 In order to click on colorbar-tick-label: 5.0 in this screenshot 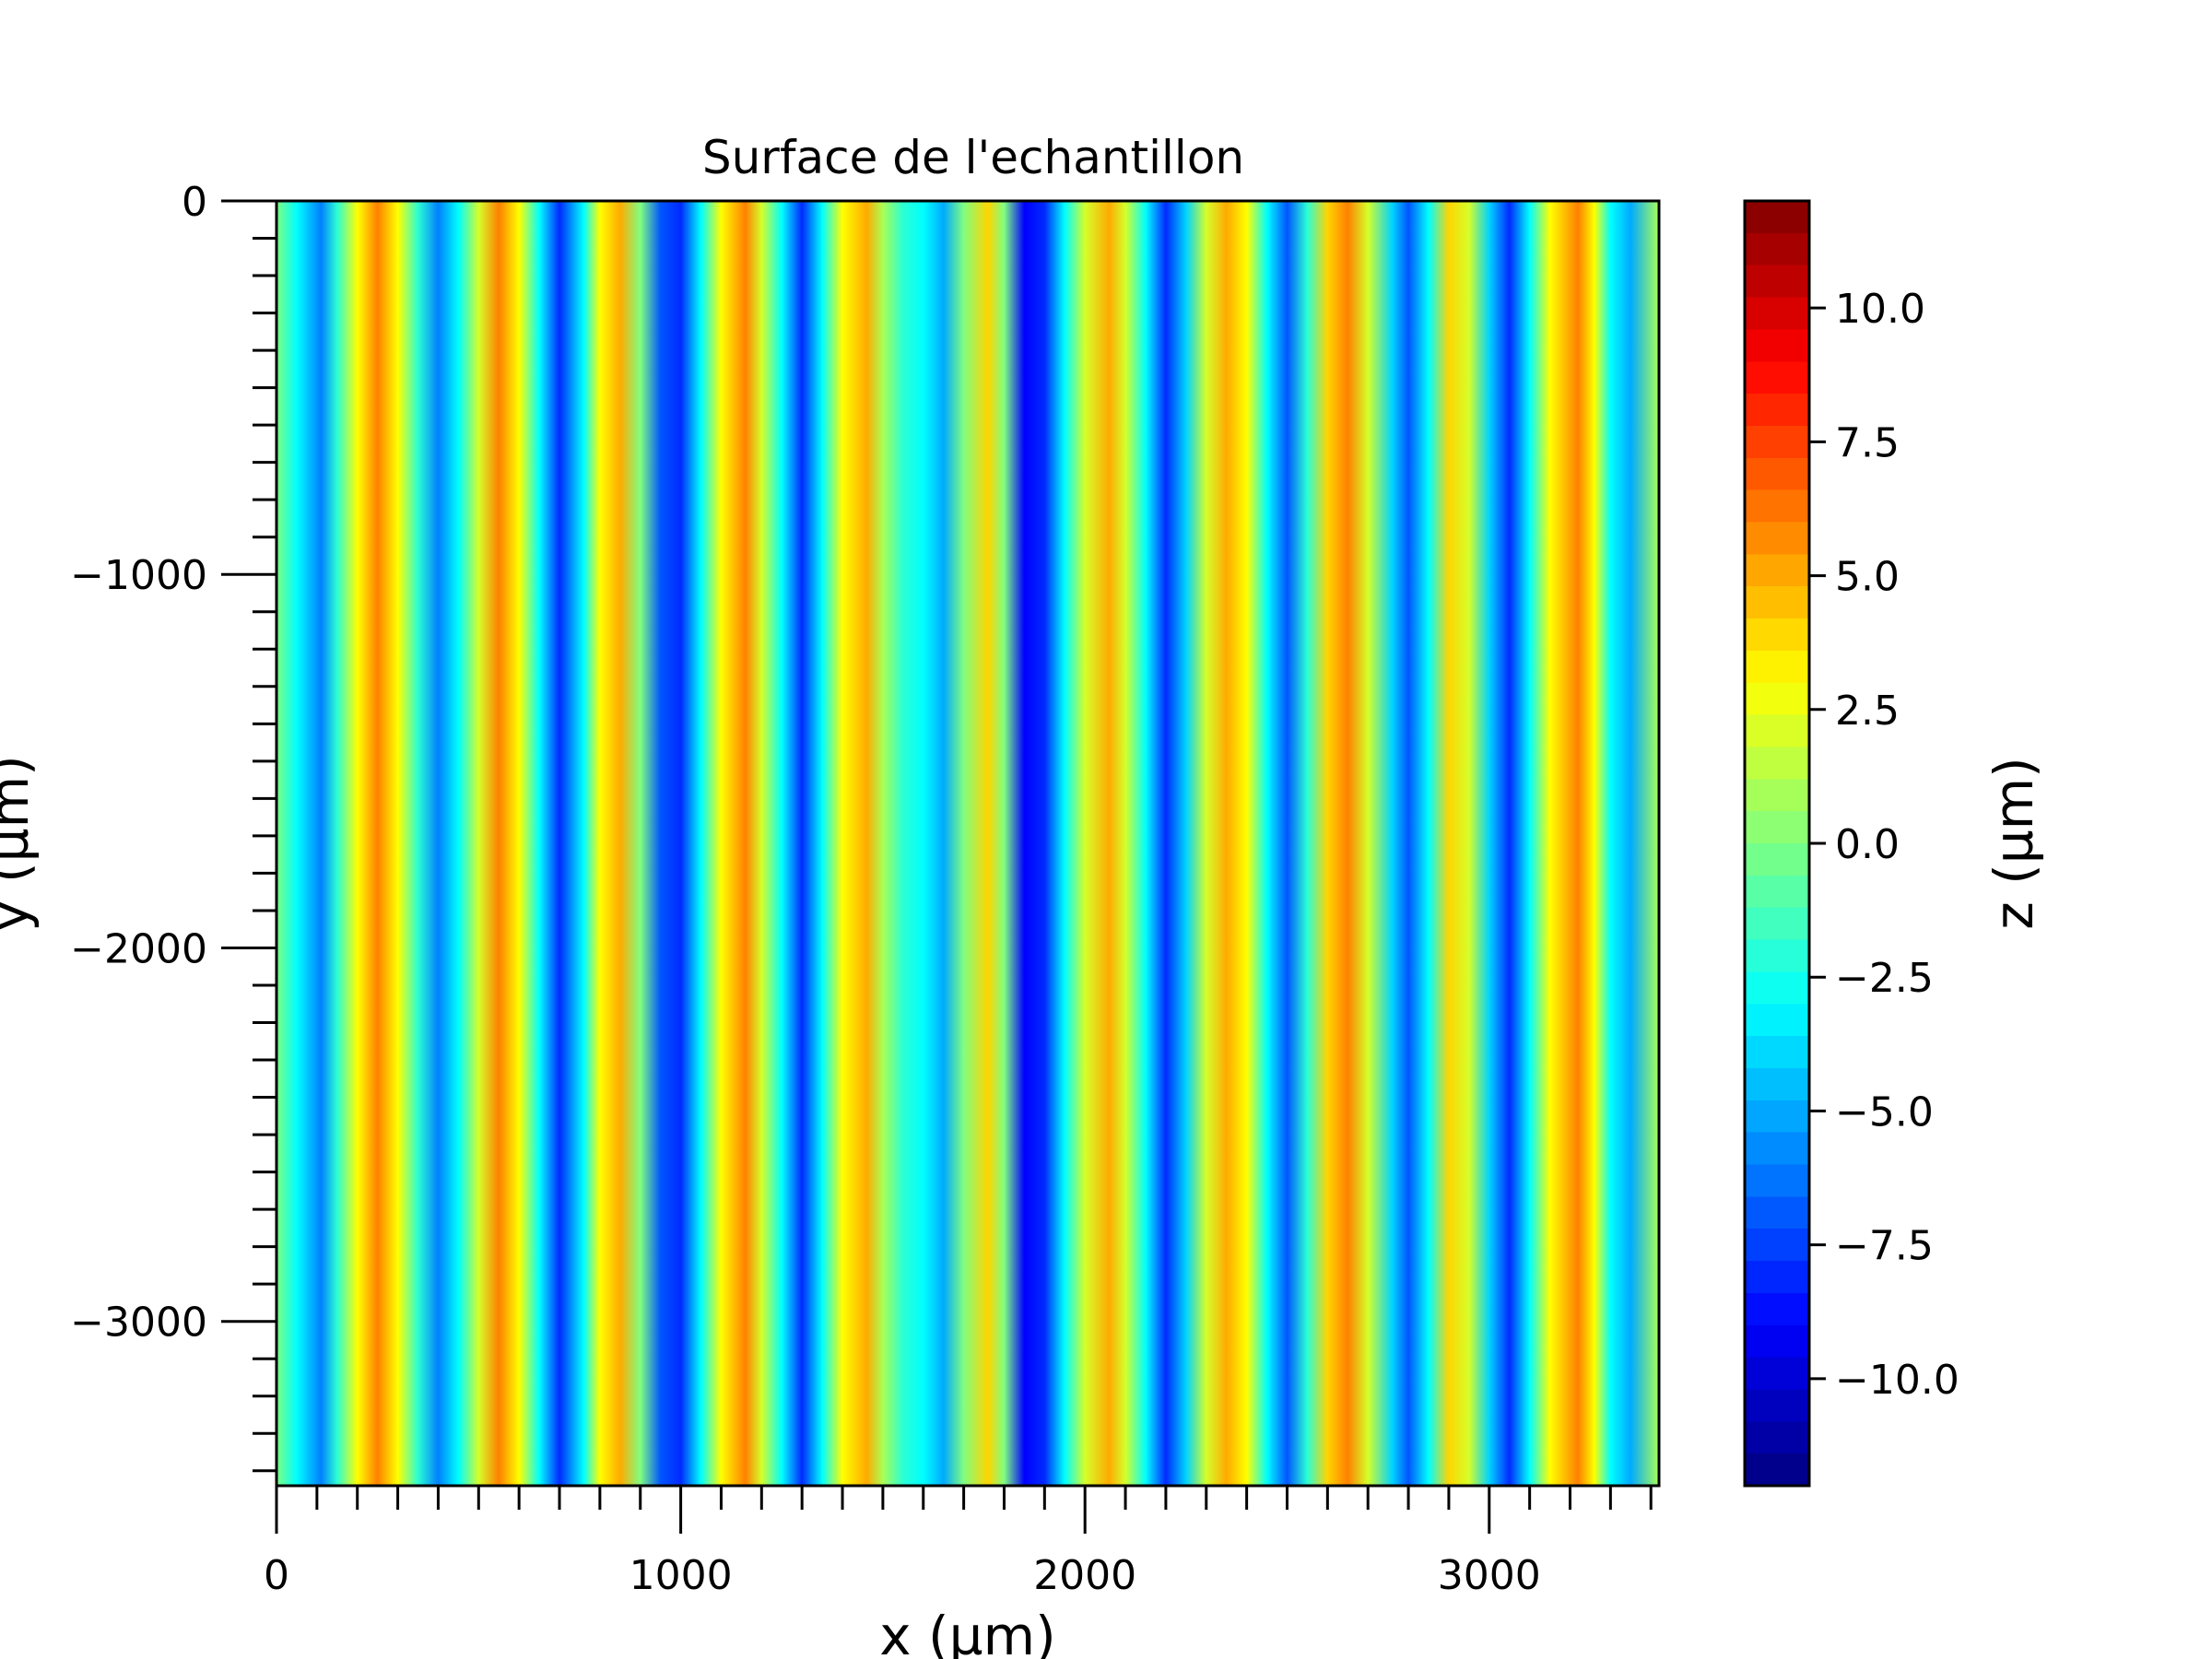, I will do `click(1867, 577)`.